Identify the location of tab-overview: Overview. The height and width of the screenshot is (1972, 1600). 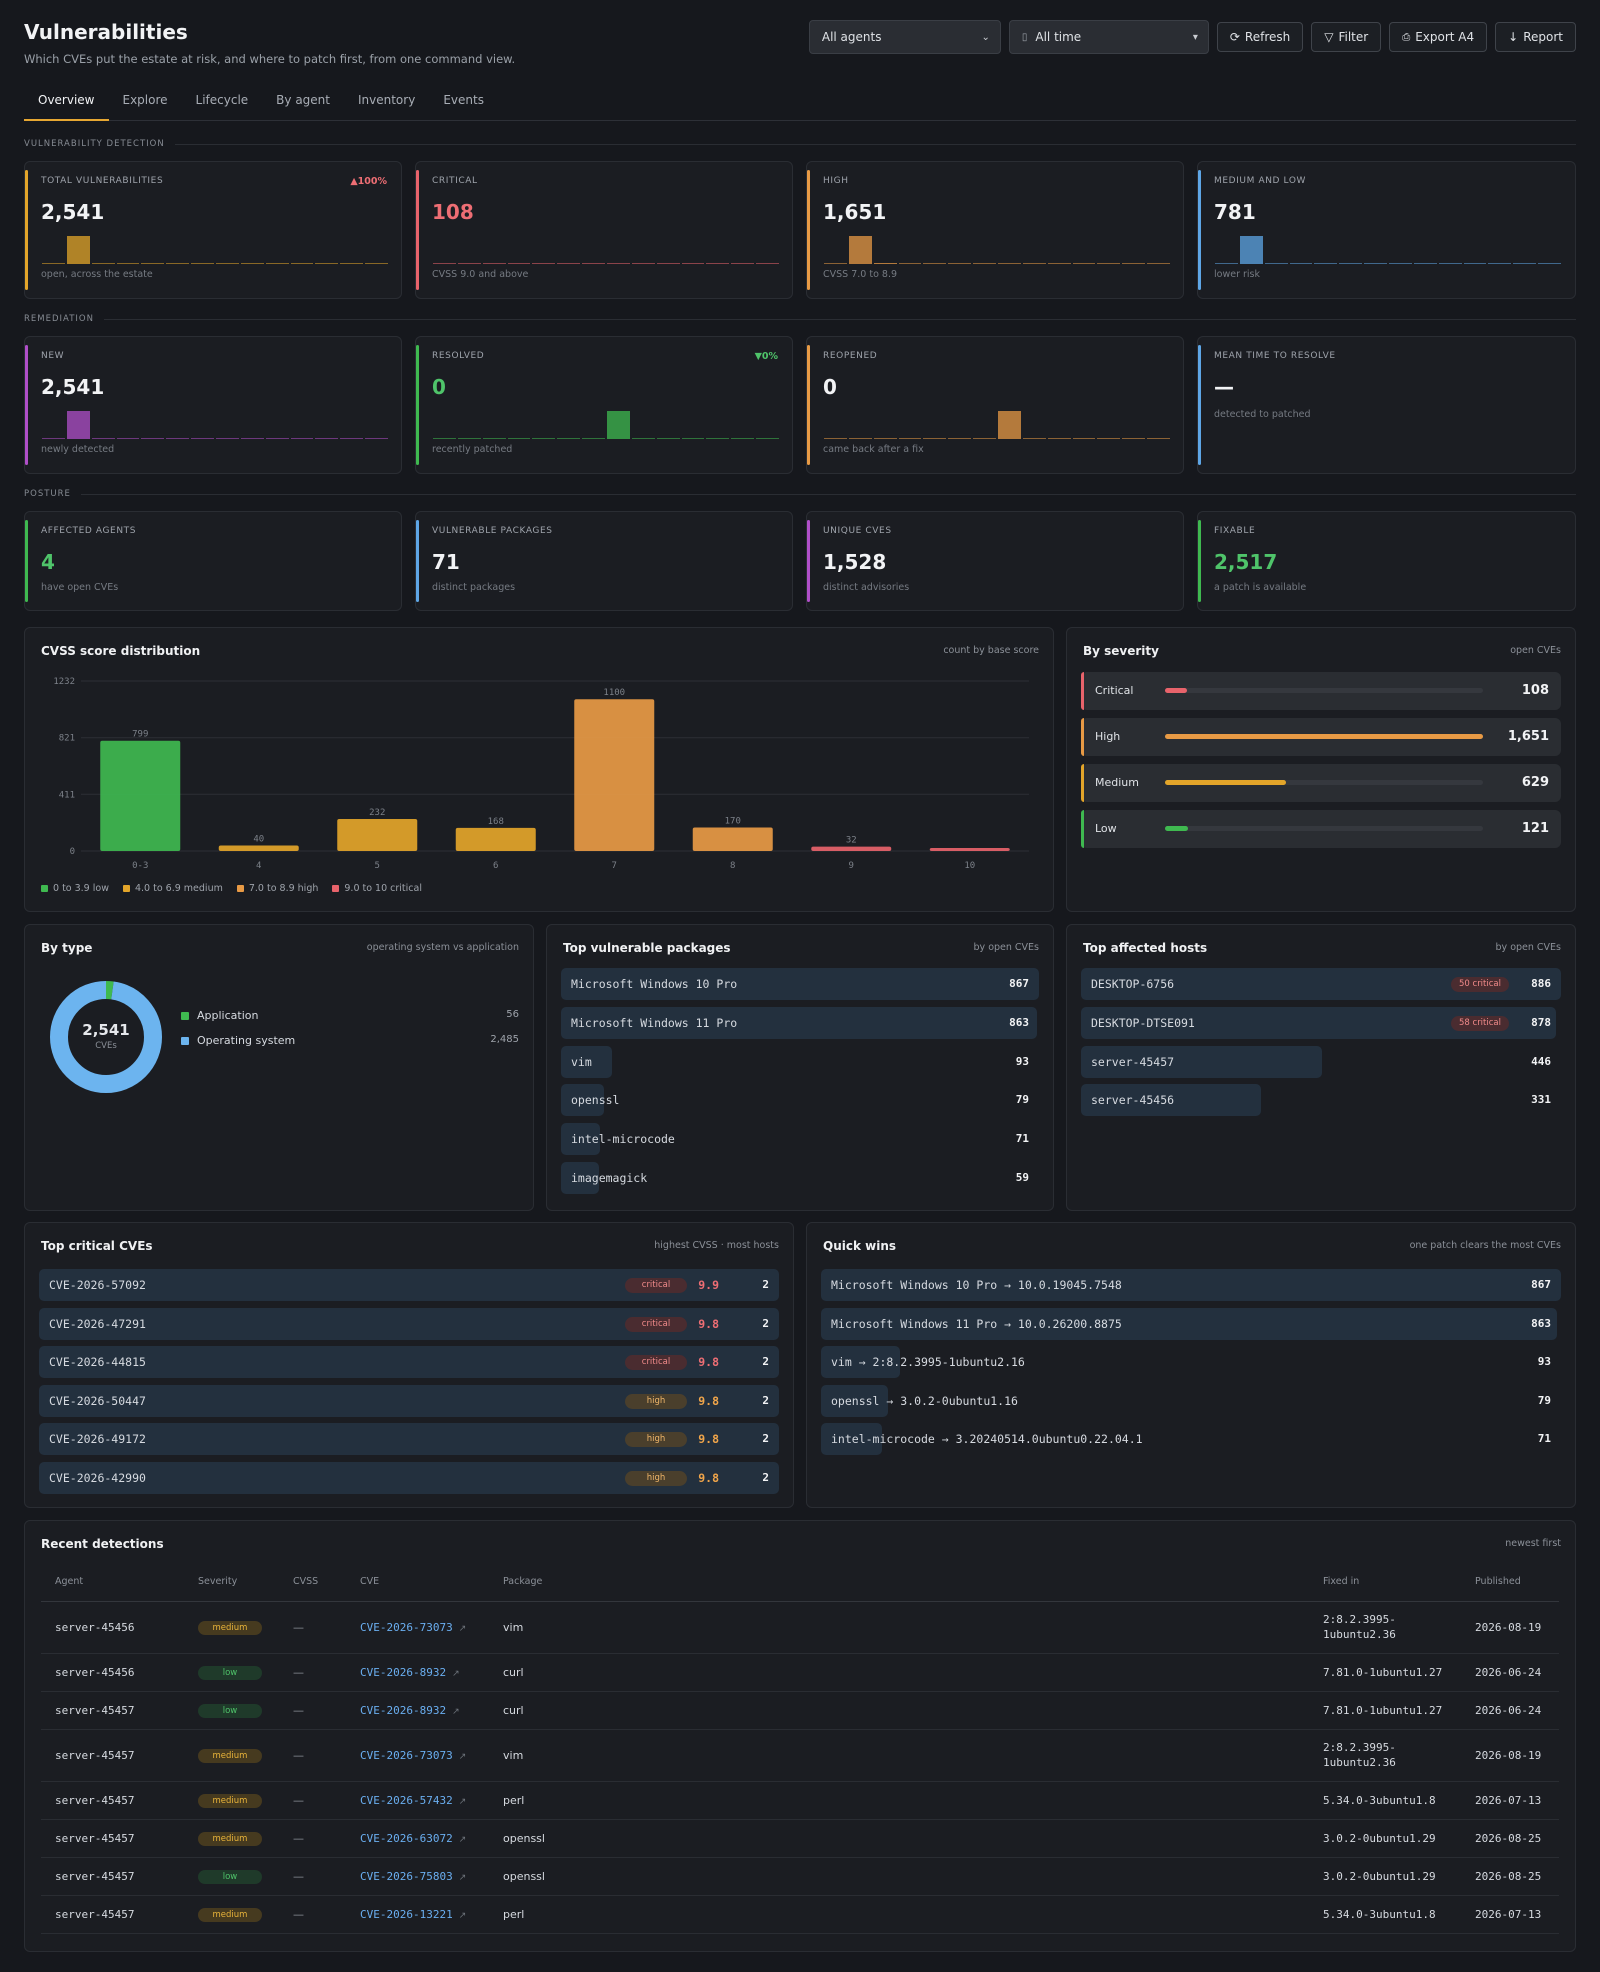
(66, 104).